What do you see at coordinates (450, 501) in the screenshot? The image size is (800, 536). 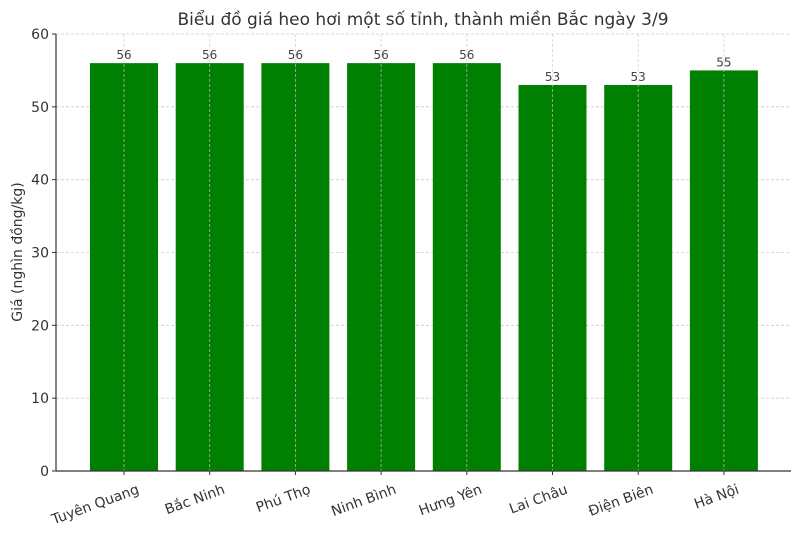 I see `x-tick-label: Hưng Yên` at bounding box center [450, 501].